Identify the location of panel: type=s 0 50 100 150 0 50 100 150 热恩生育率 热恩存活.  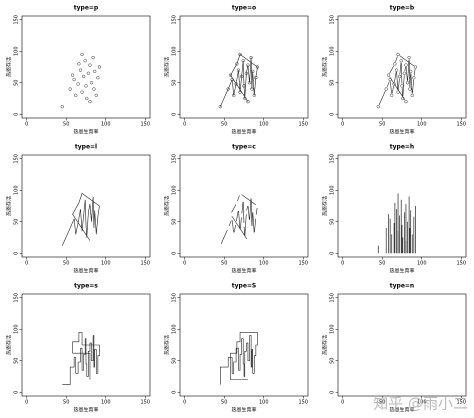
(78, 348).